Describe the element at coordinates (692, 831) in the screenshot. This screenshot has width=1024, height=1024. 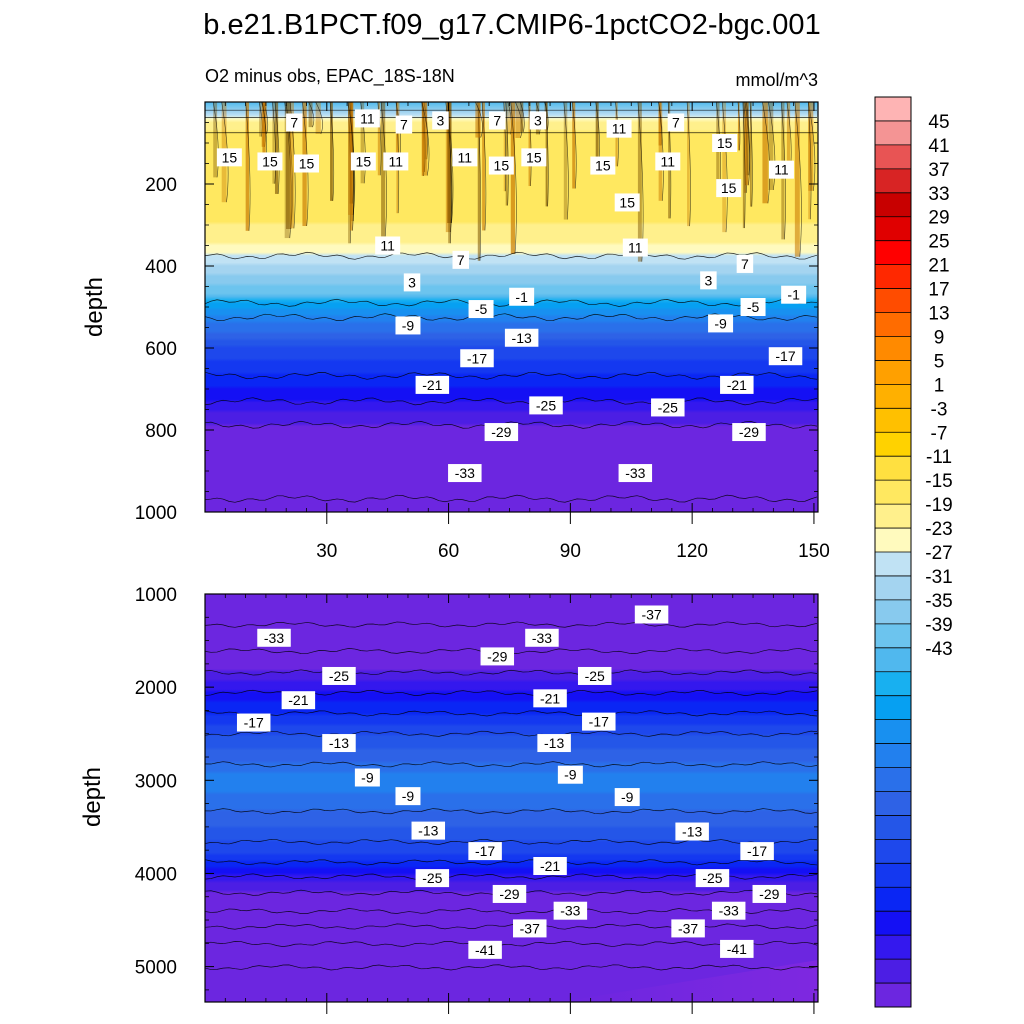
I see `contour-label: -13` at that location.